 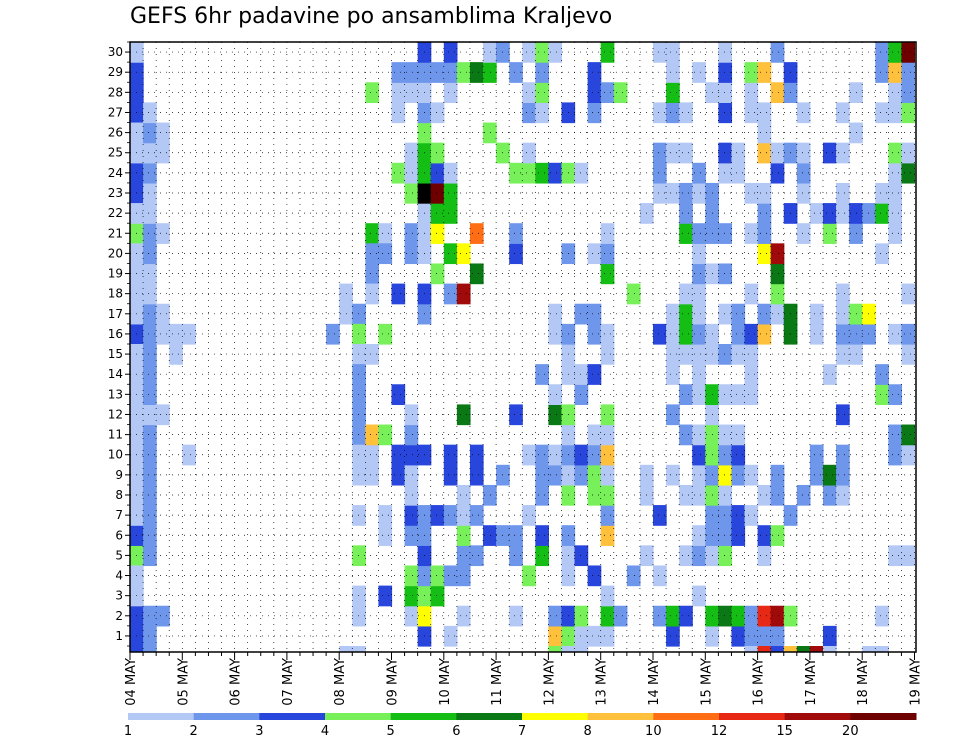 What do you see at coordinates (706, 682) in the screenshot?
I see `x-tick-label: 15 MAY` at bounding box center [706, 682].